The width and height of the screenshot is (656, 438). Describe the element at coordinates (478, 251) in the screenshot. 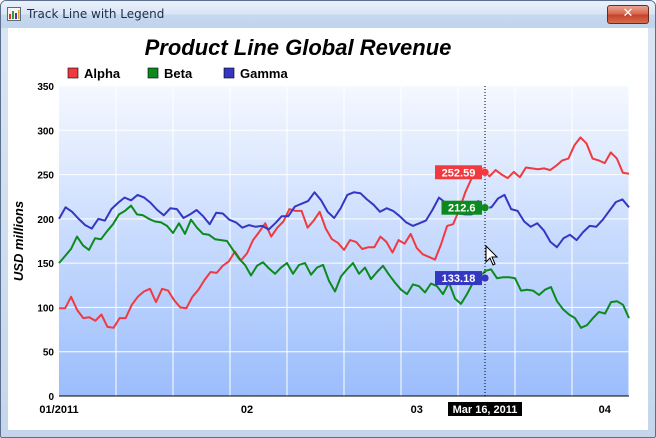

I see `track-line: Mar 16, 2011 252.59 212.6 133.18` at that location.